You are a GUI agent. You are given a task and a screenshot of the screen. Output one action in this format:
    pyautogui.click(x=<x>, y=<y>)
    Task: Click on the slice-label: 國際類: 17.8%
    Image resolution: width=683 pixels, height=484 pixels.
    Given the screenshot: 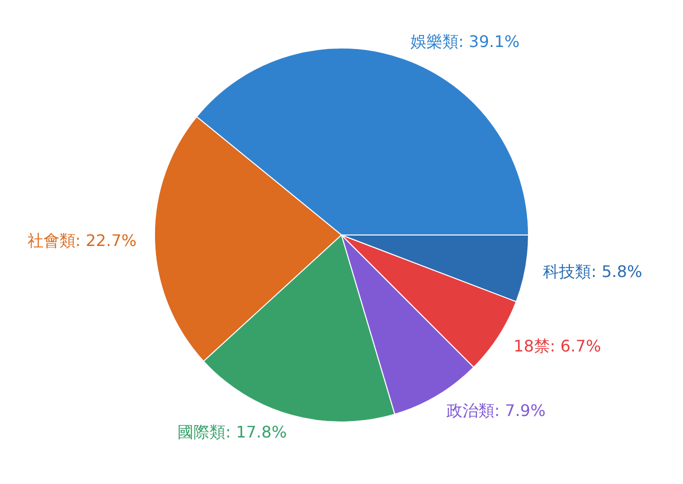 What is the action you would take?
    pyautogui.click(x=232, y=432)
    